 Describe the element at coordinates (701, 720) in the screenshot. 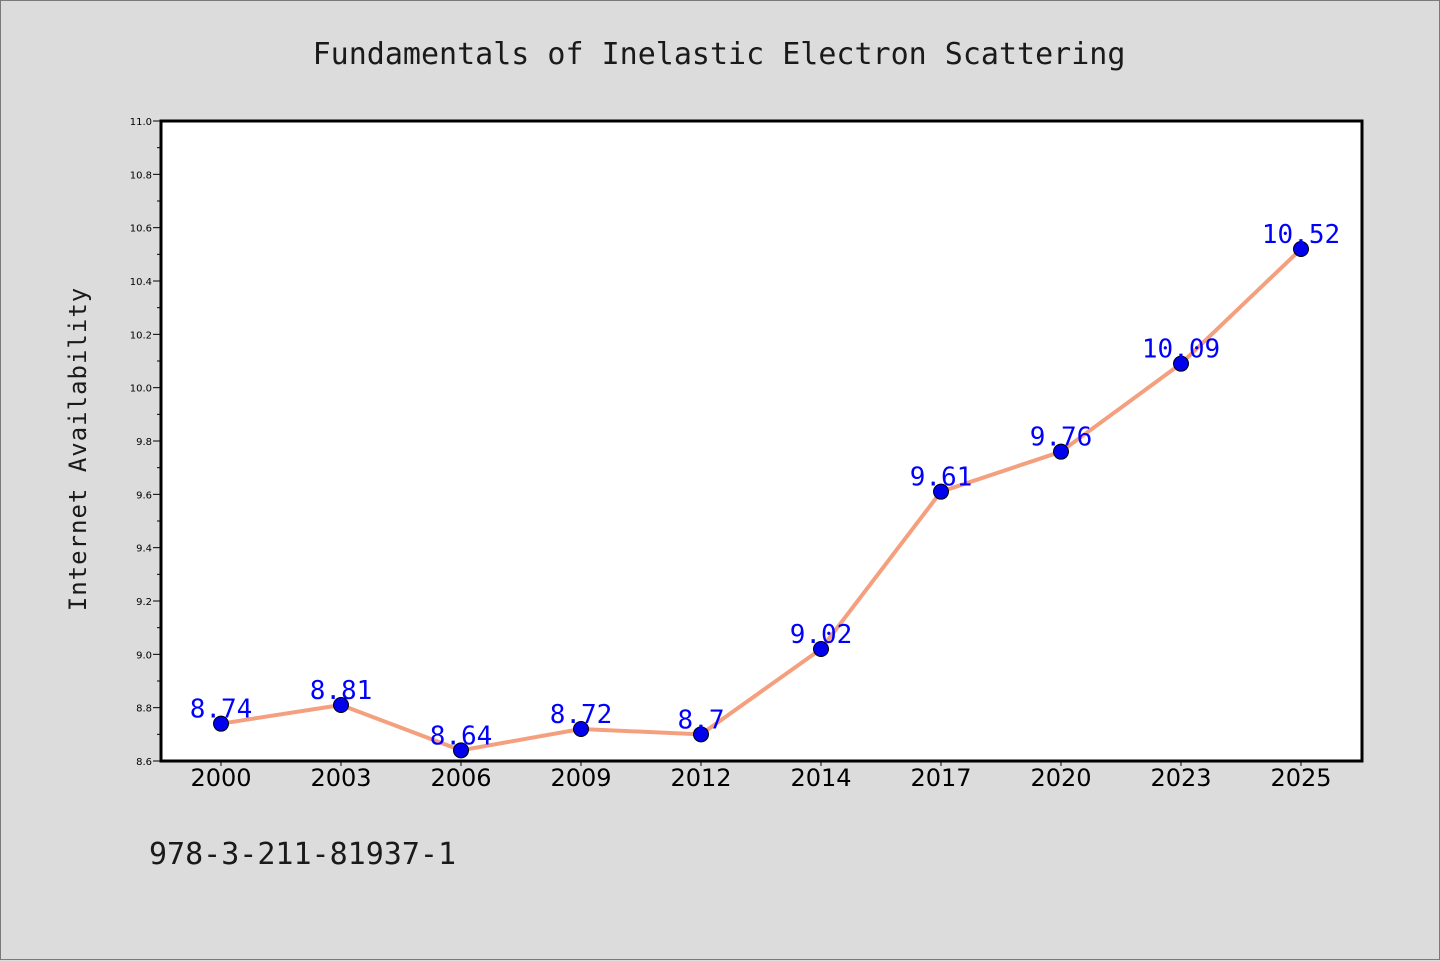

I see `data-label: 8.7` at that location.